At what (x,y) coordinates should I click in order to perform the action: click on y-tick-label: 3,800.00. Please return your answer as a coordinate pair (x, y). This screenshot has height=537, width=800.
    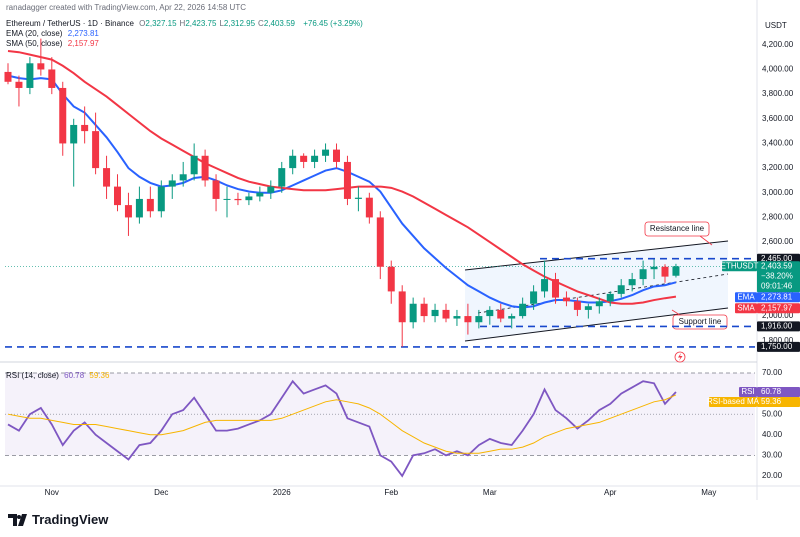
    Looking at the image, I should click on (778, 93).